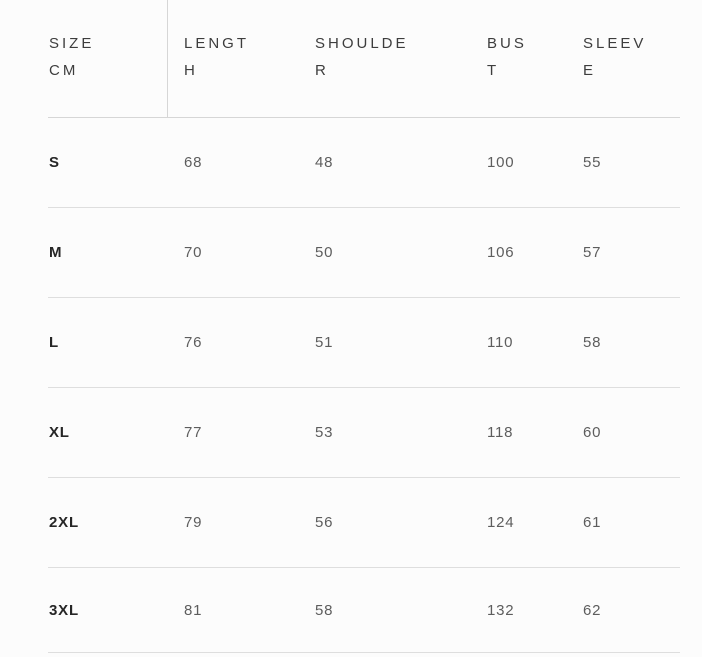 The image size is (702, 657). What do you see at coordinates (193, 162) in the screenshot?
I see `length-value: 68` at bounding box center [193, 162].